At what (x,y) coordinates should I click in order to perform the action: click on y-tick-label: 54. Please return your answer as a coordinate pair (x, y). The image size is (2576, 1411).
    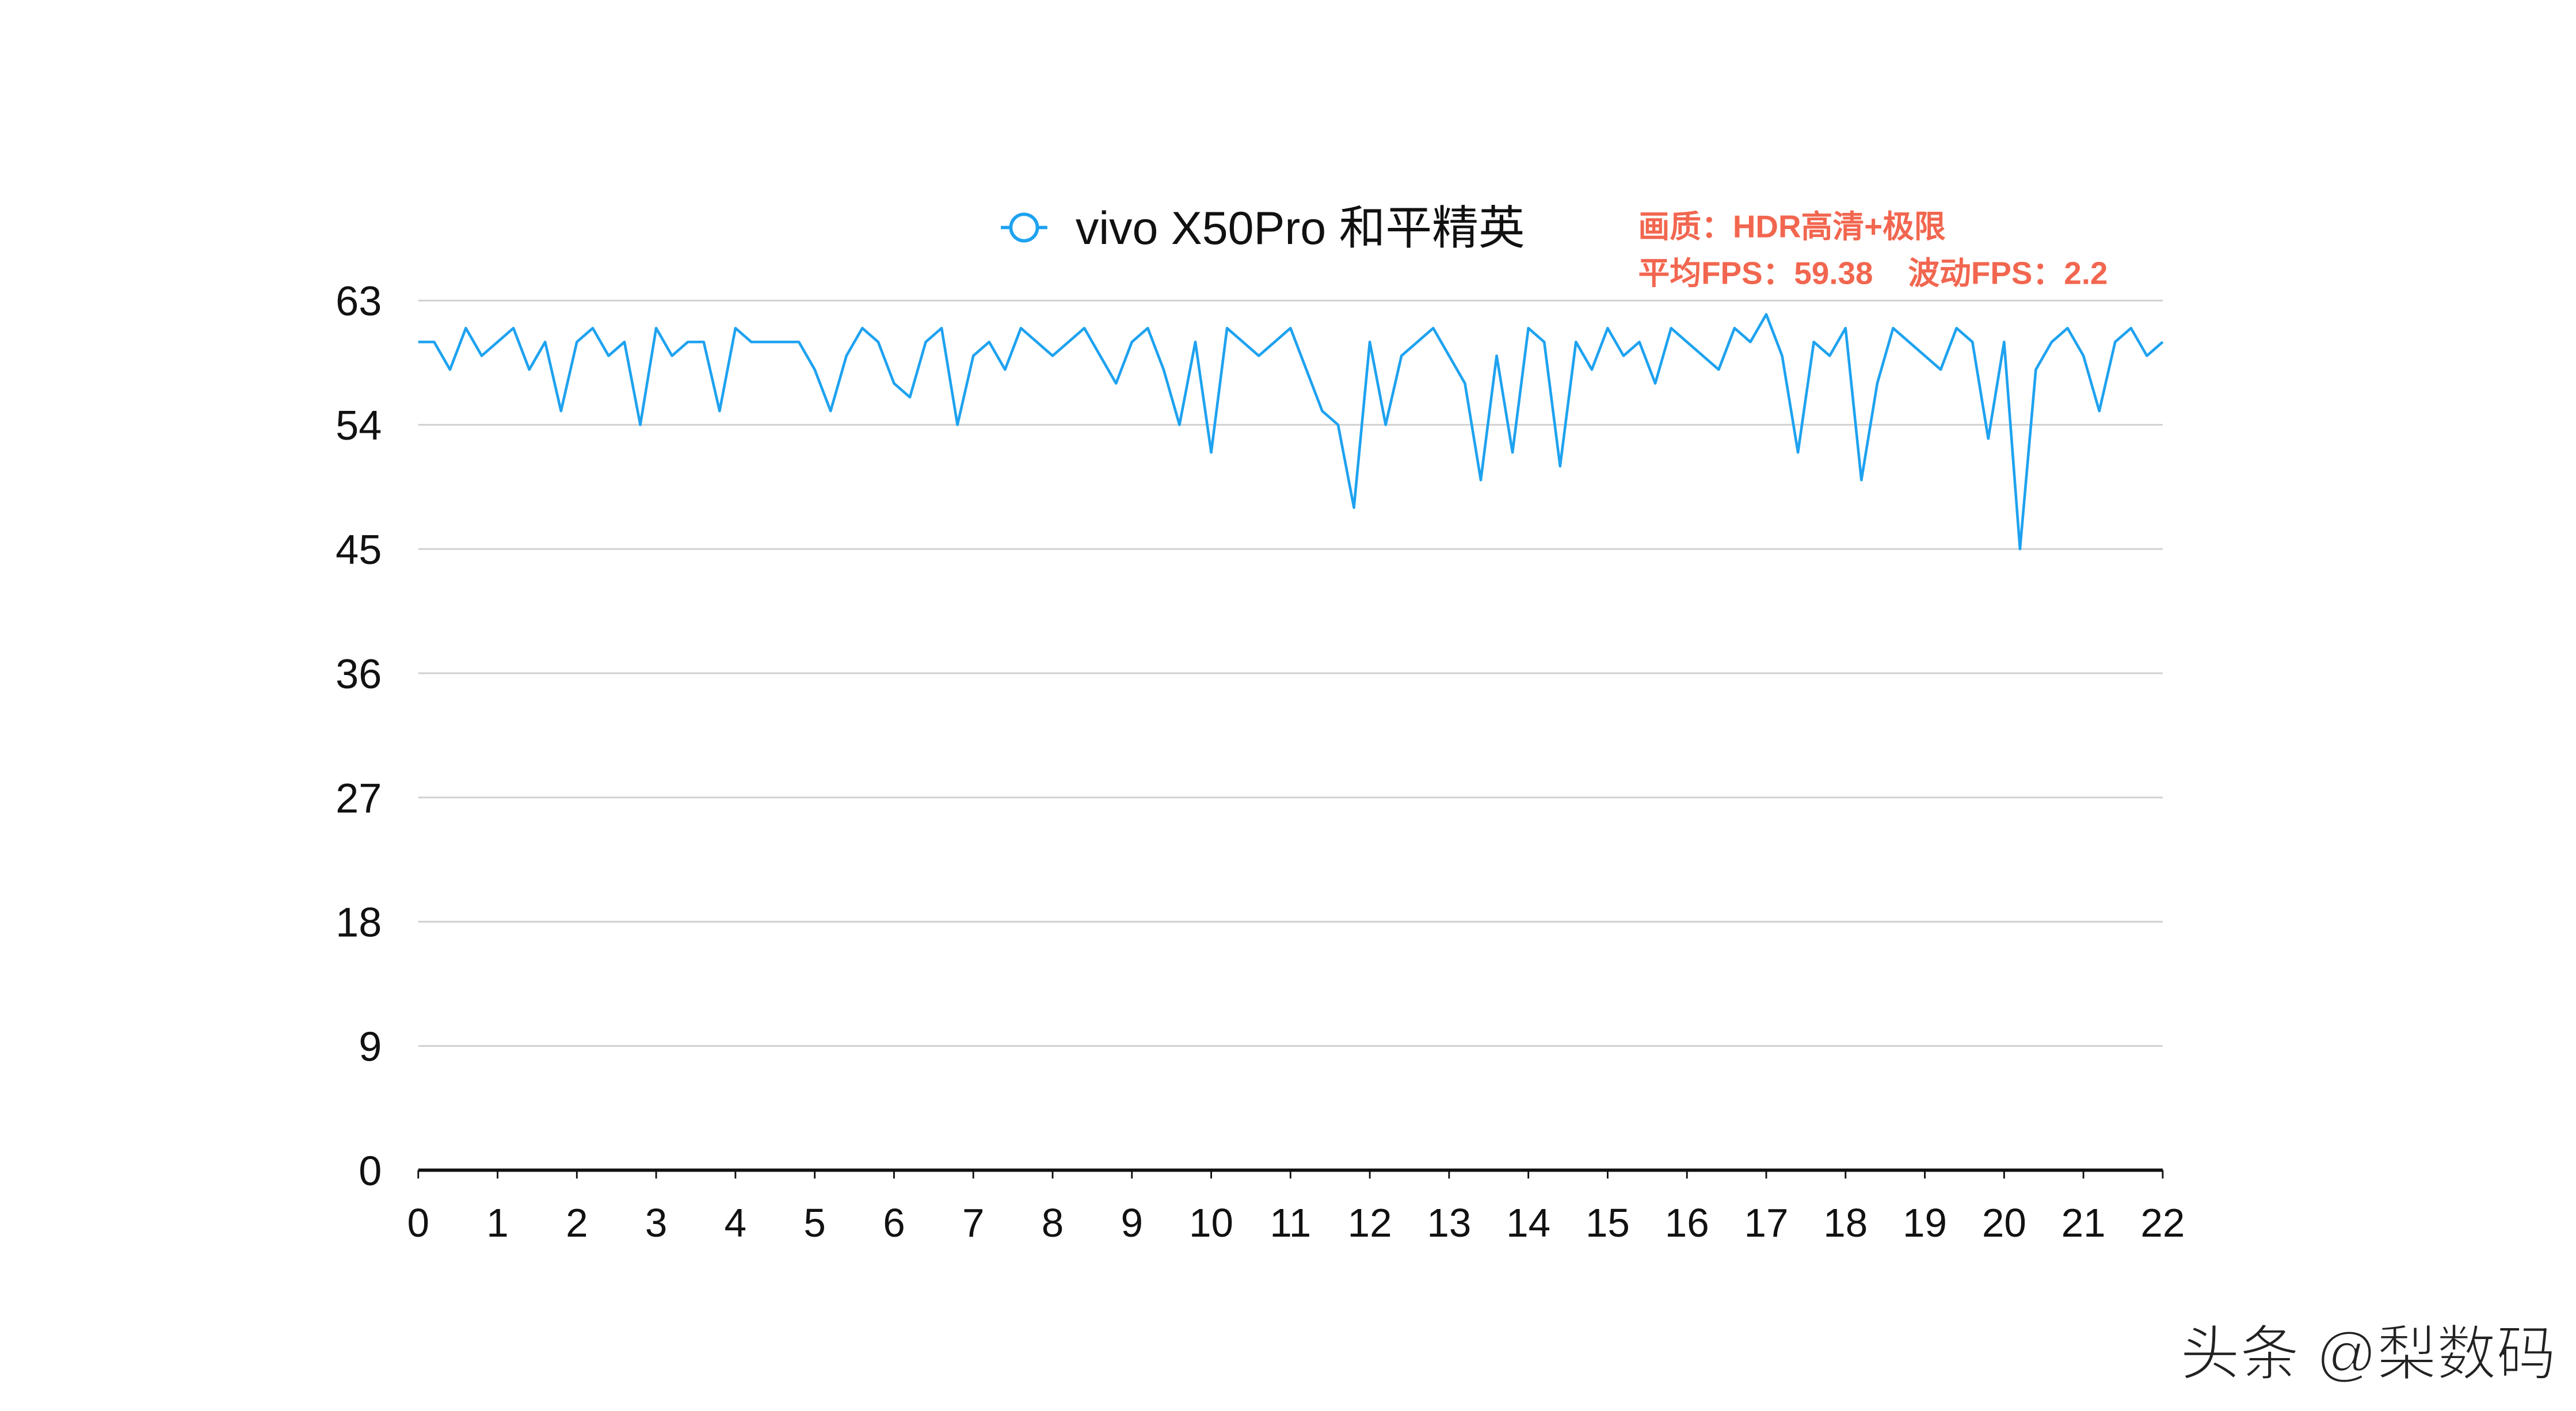
    Looking at the image, I should click on (359, 426).